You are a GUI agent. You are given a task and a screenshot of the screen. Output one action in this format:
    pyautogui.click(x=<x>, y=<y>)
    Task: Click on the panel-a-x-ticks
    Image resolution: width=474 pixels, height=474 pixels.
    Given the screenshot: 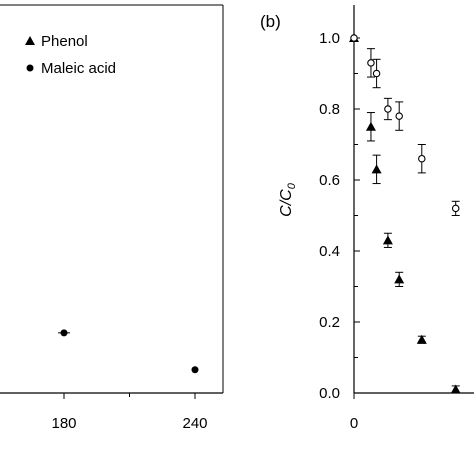 What is the action you would take?
    pyautogui.click(x=129, y=396)
    